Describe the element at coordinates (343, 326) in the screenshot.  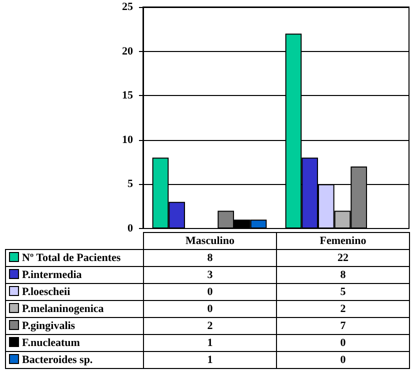
I see `data-label: 7` at that location.